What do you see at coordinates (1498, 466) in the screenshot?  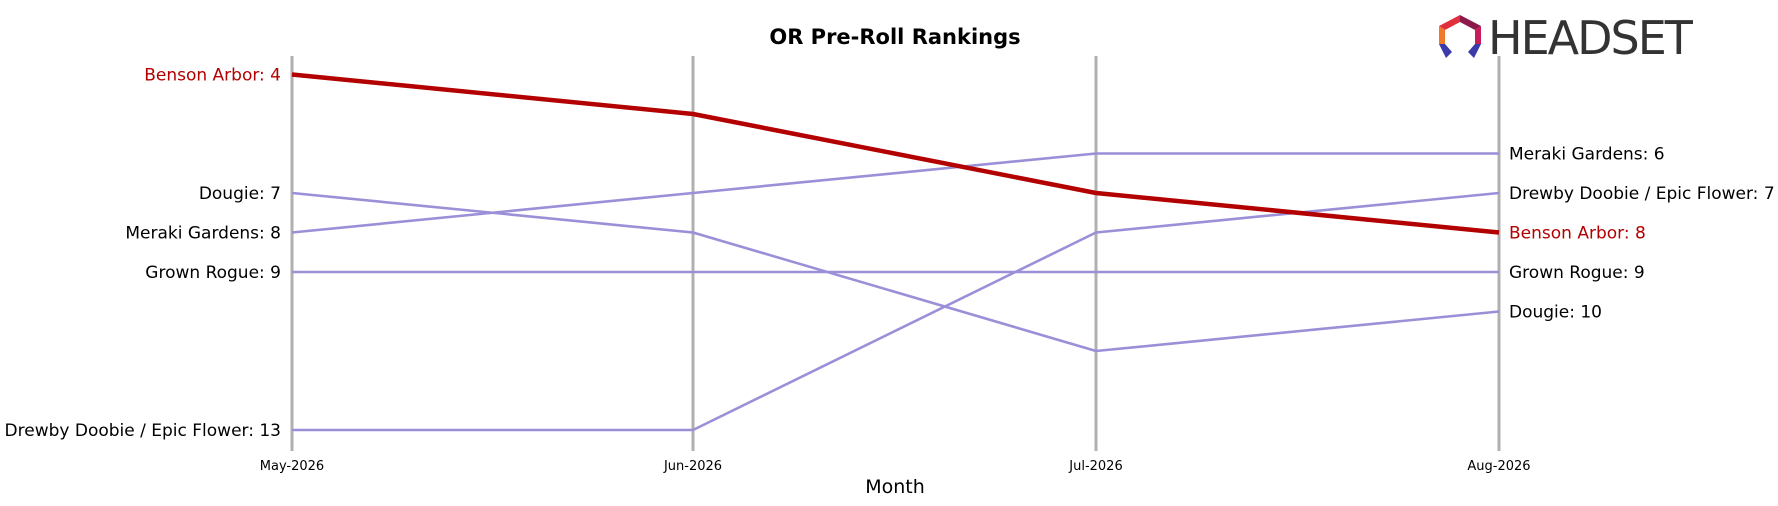 I see `x-tick-aug-2026: Aug-2026` at bounding box center [1498, 466].